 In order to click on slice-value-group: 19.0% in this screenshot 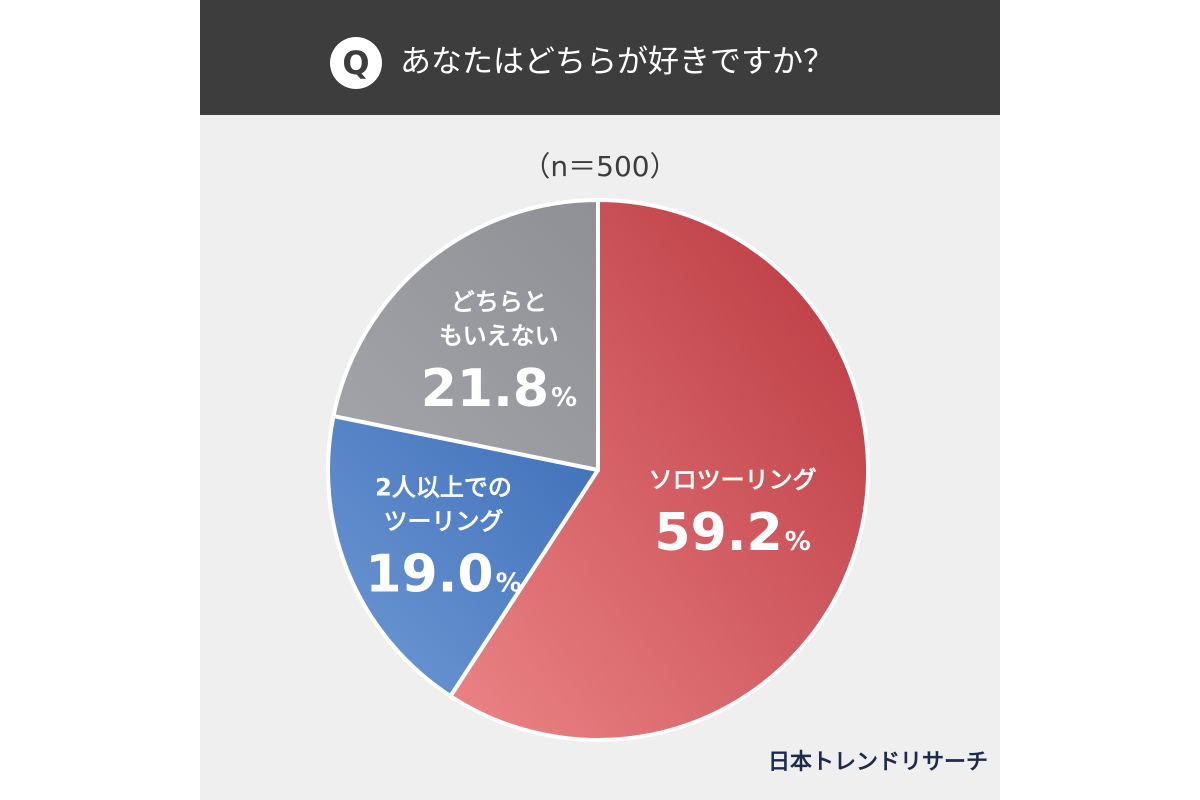, I will do `click(443, 575)`.